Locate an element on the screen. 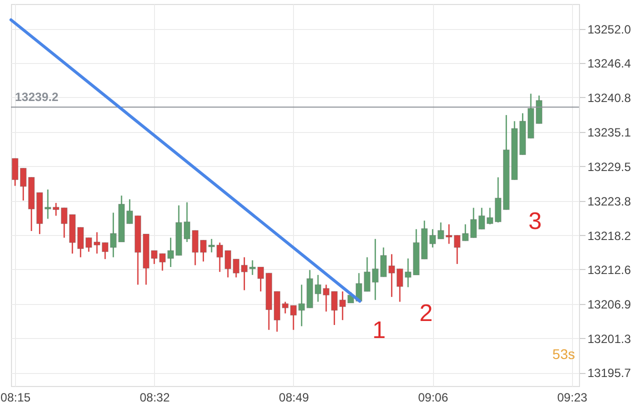 The image size is (635, 407). ref-line-label: 13239.2 is located at coordinates (37, 97).